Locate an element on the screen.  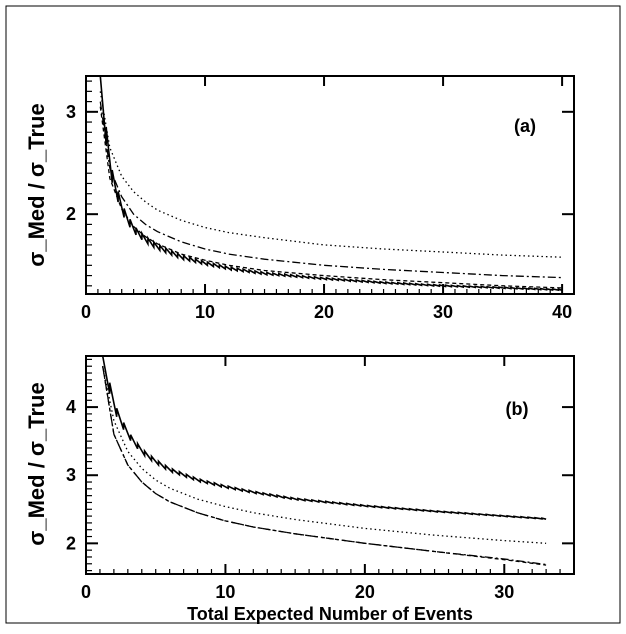
panel-b-xlabel: Total Expected Number of Events is located at coordinates (330, 614).